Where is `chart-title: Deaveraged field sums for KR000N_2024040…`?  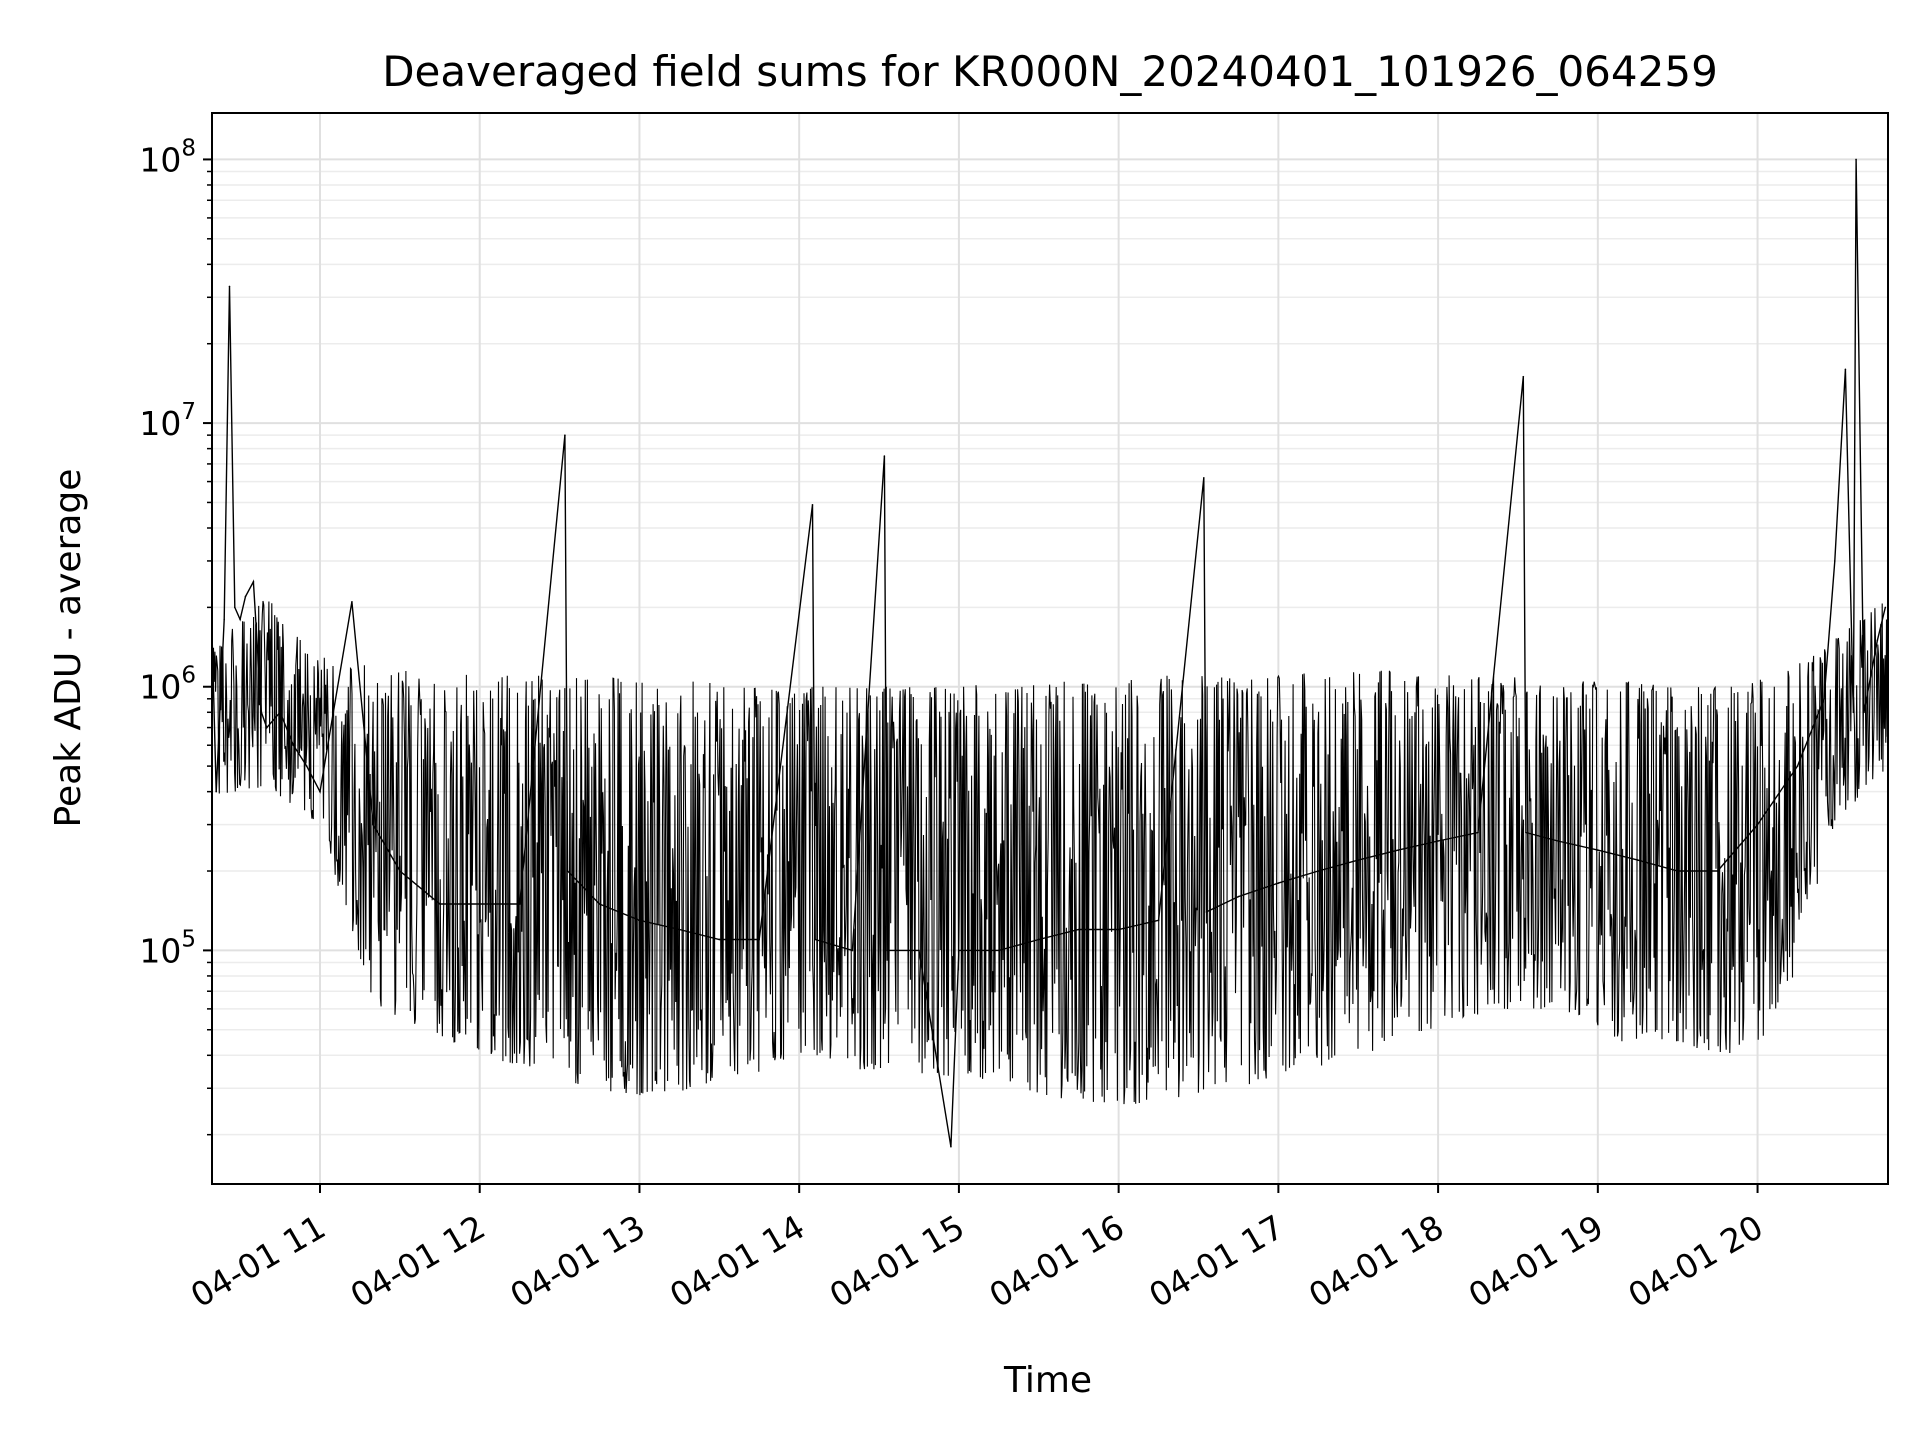 chart-title: Deaveraged field sums for KR000N_2024040… is located at coordinates (1050, 71).